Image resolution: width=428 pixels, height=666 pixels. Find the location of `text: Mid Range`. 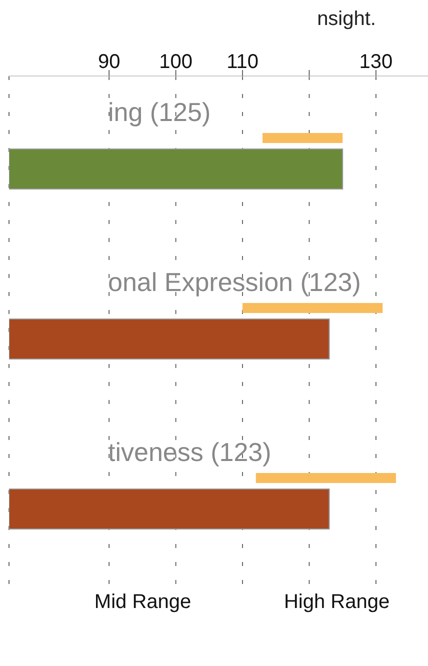

text: Mid Range is located at coordinates (143, 602).